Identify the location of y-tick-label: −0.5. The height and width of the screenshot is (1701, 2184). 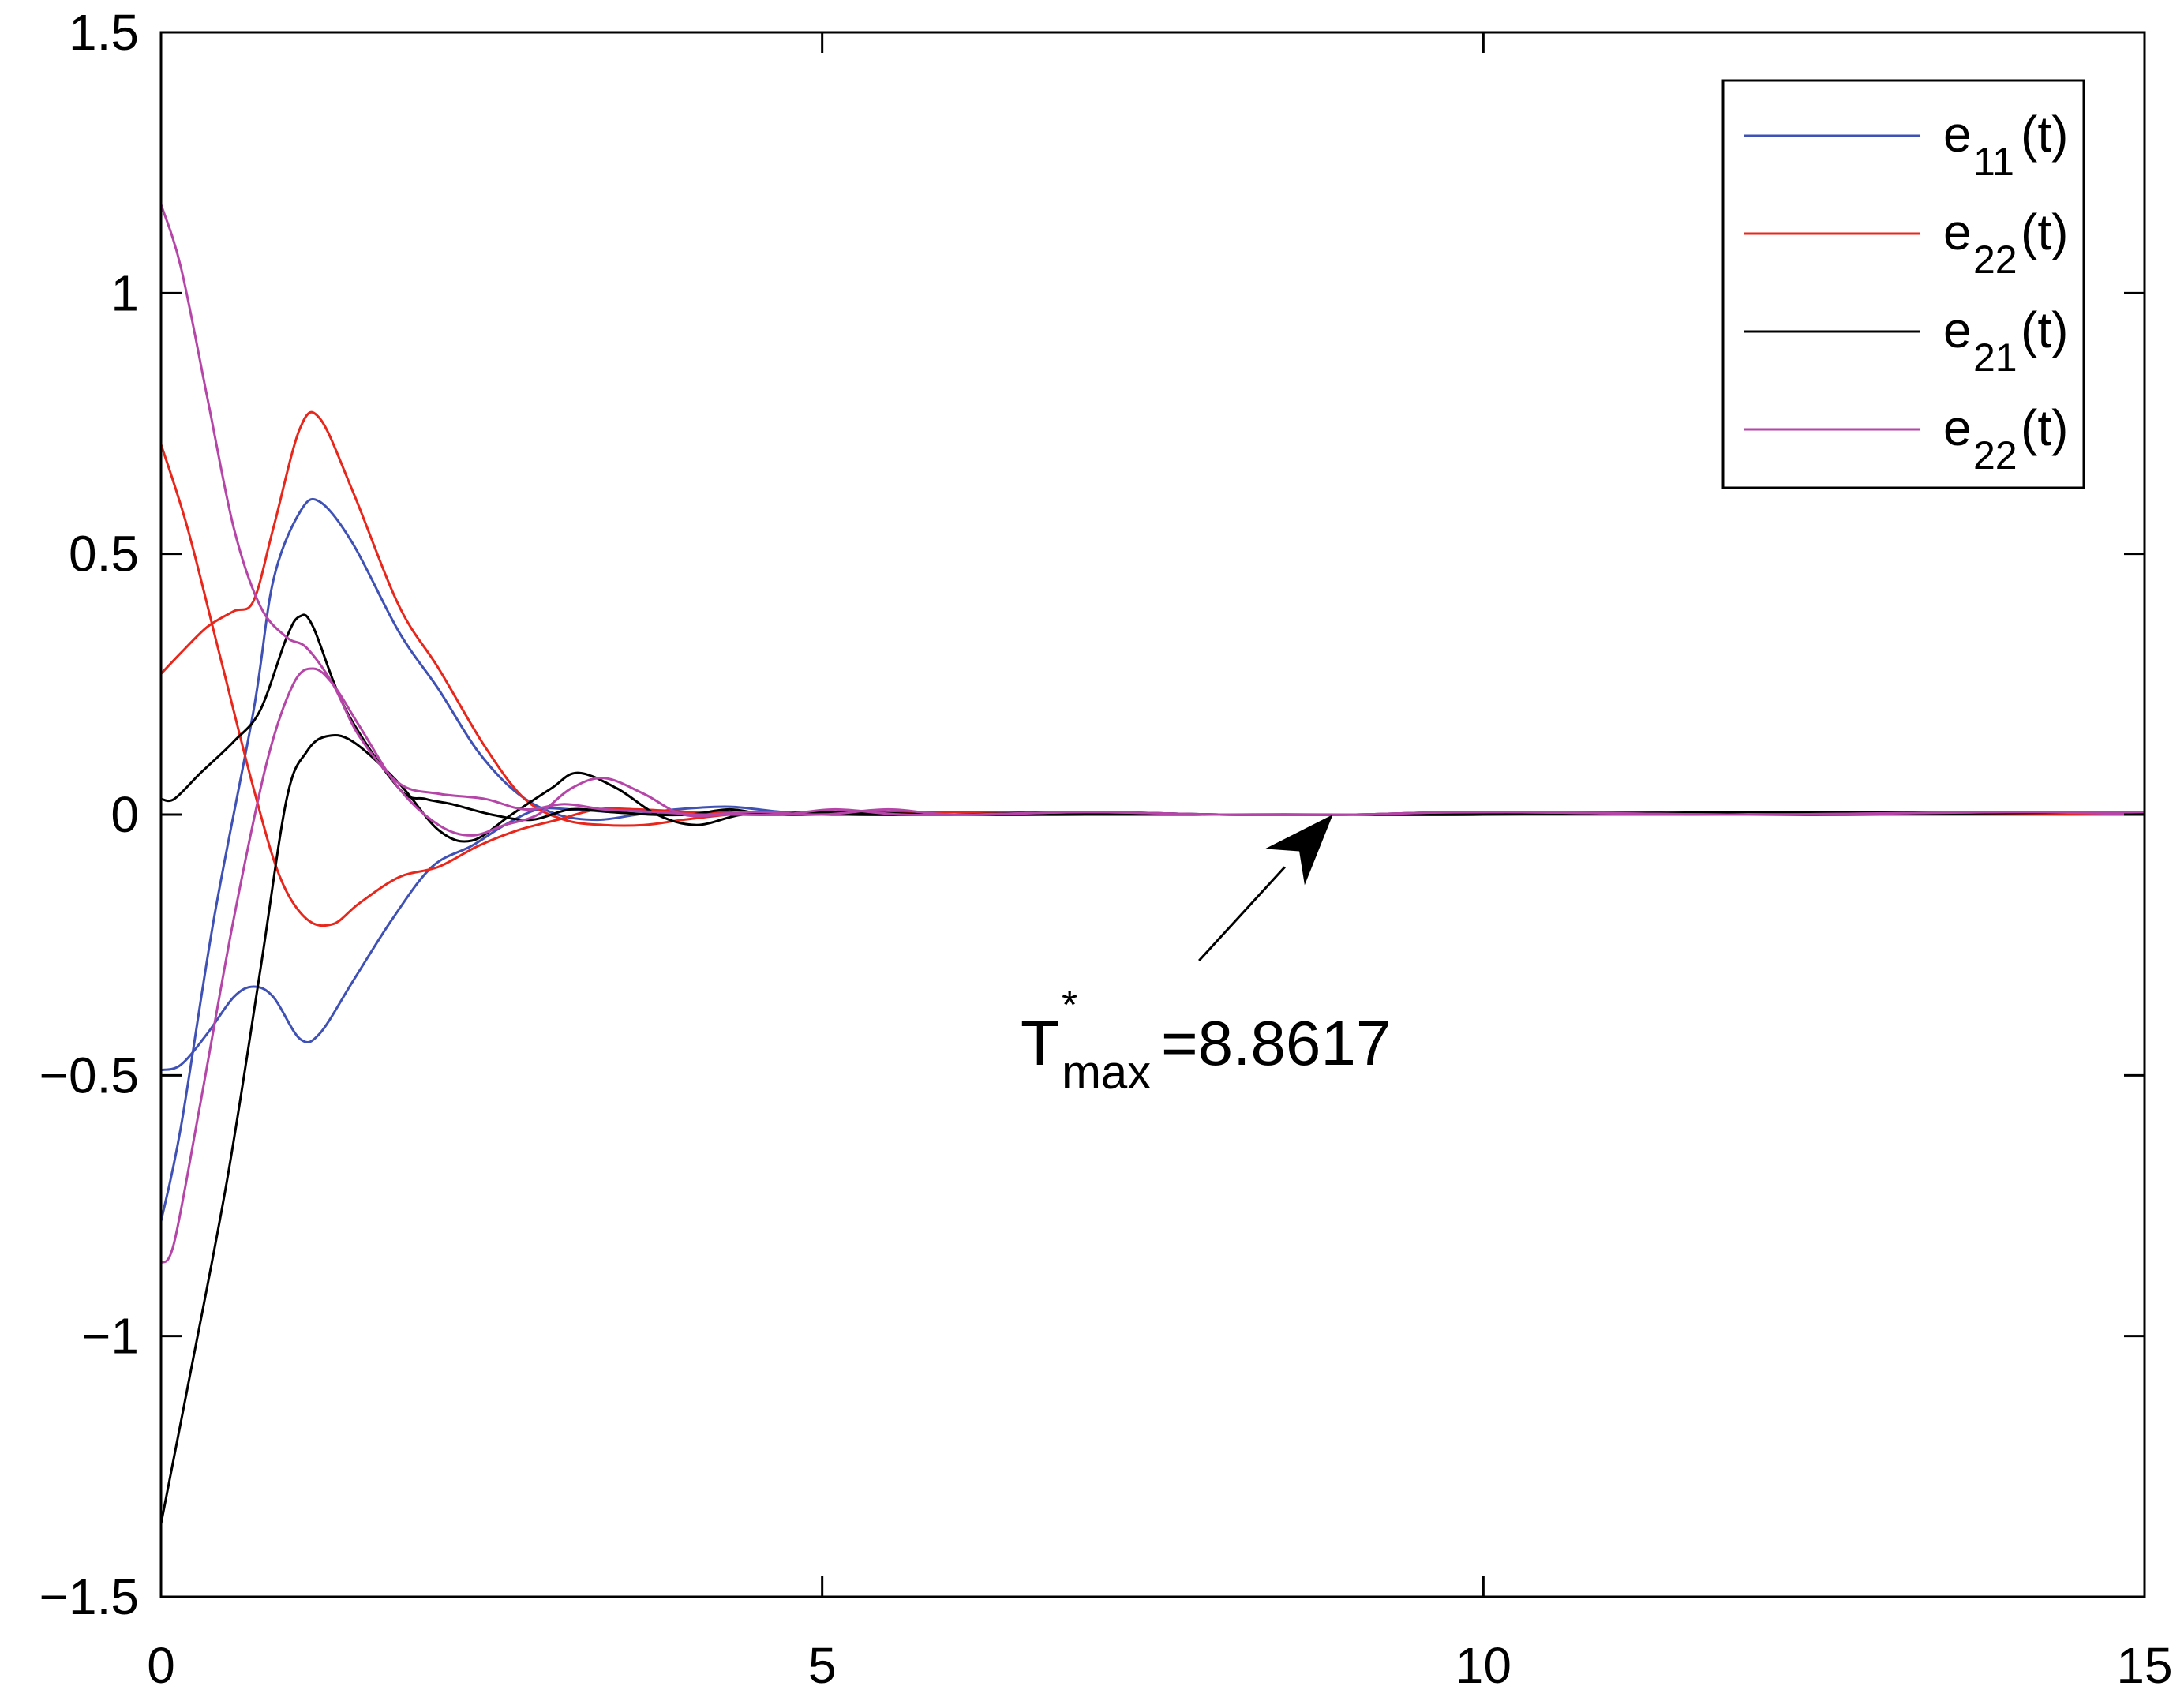
(89, 1075).